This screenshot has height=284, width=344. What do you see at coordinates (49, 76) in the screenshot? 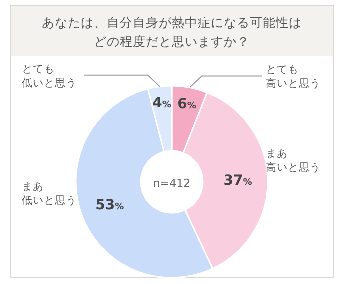
I see `slice-label: とても低いと思う` at bounding box center [49, 76].